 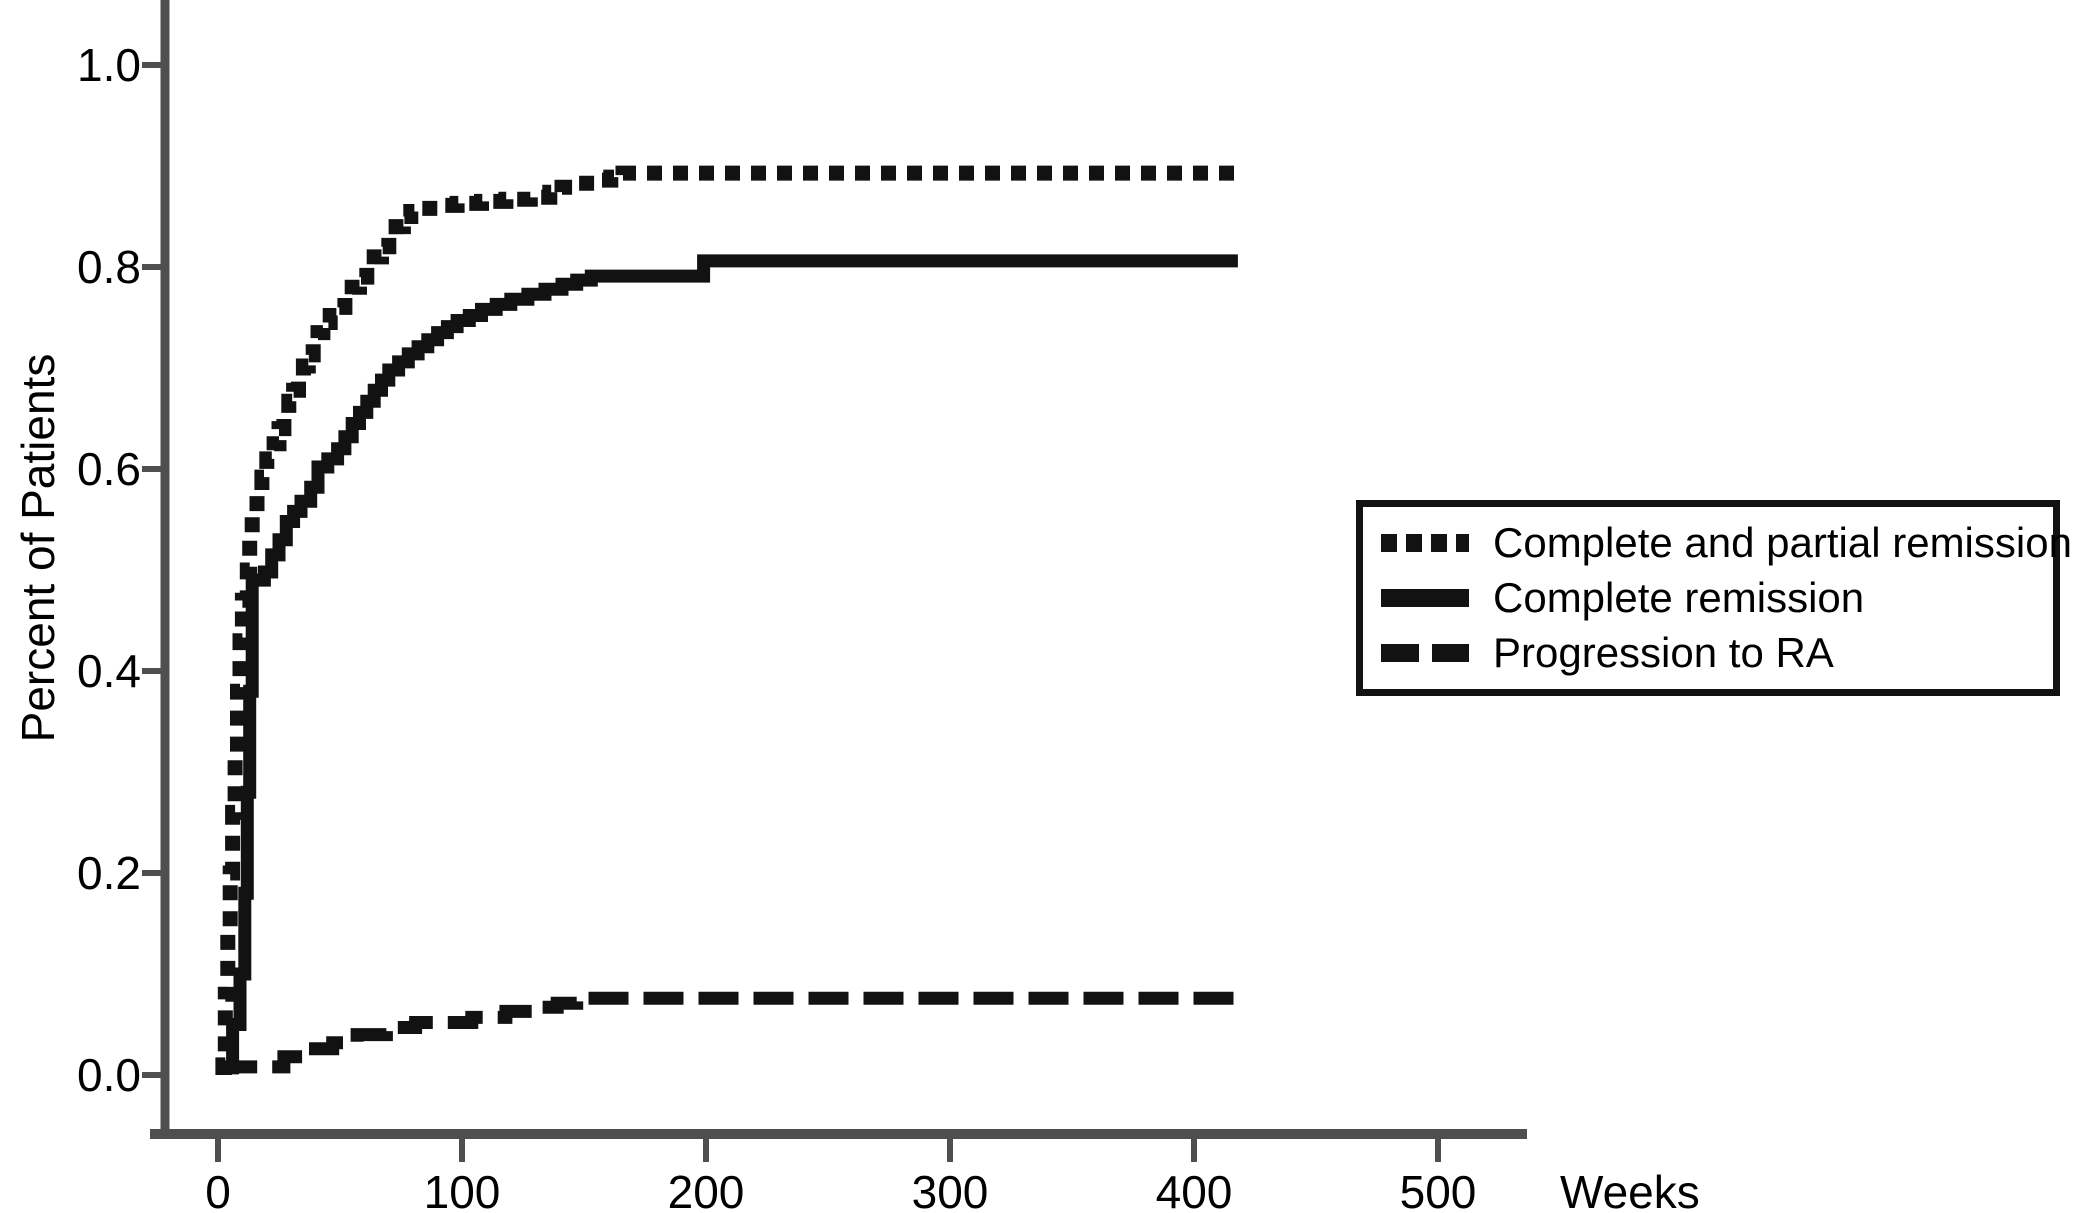 What do you see at coordinates (1679, 597) in the screenshot?
I see `legend-label: Complete remission` at bounding box center [1679, 597].